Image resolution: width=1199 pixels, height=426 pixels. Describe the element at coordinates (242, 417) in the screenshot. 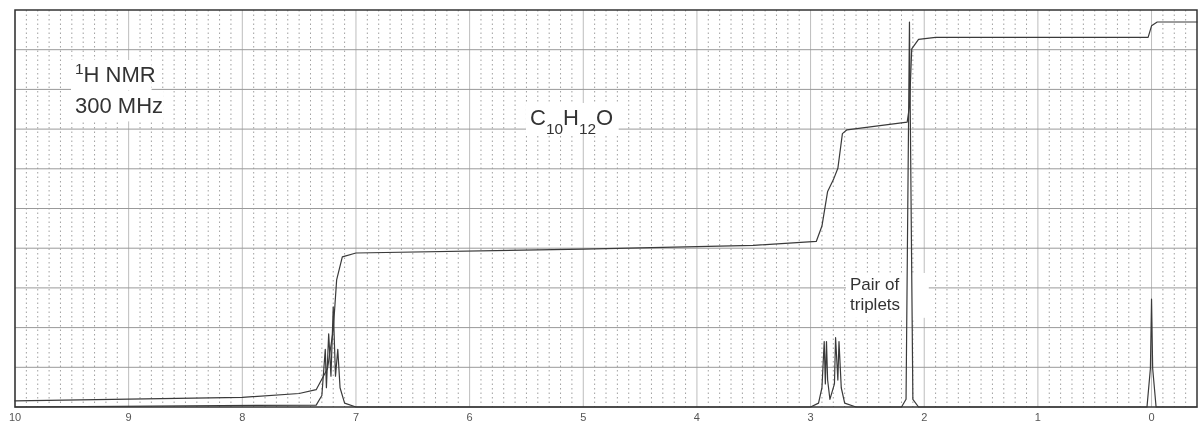

I see `x-tick-label: 8` at that location.